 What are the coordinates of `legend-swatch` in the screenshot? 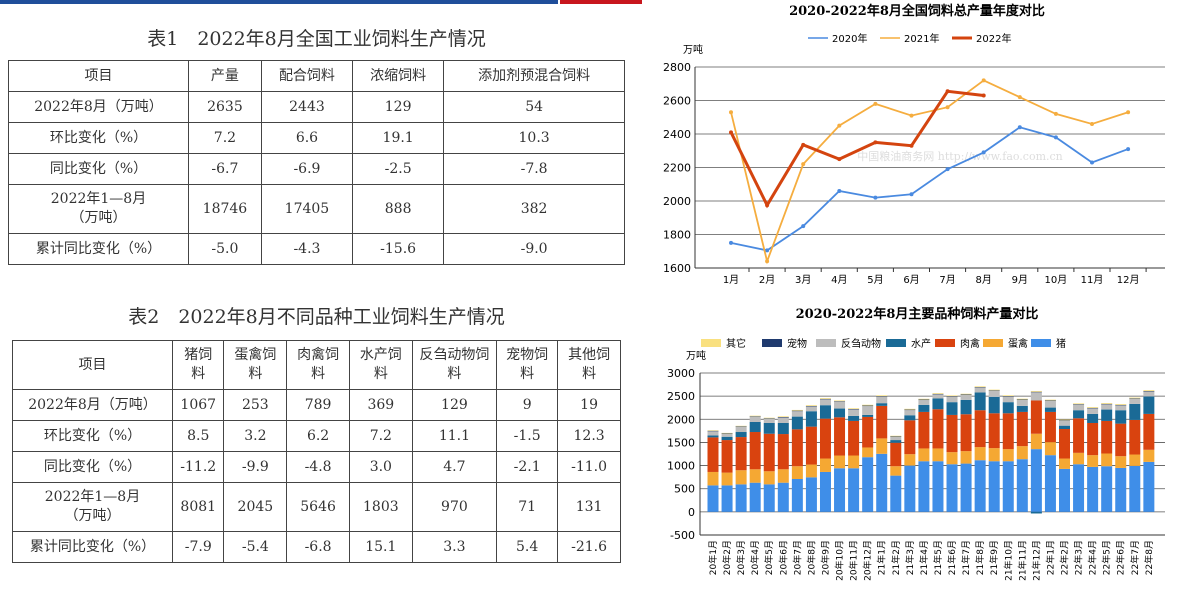 It's located at (772, 343).